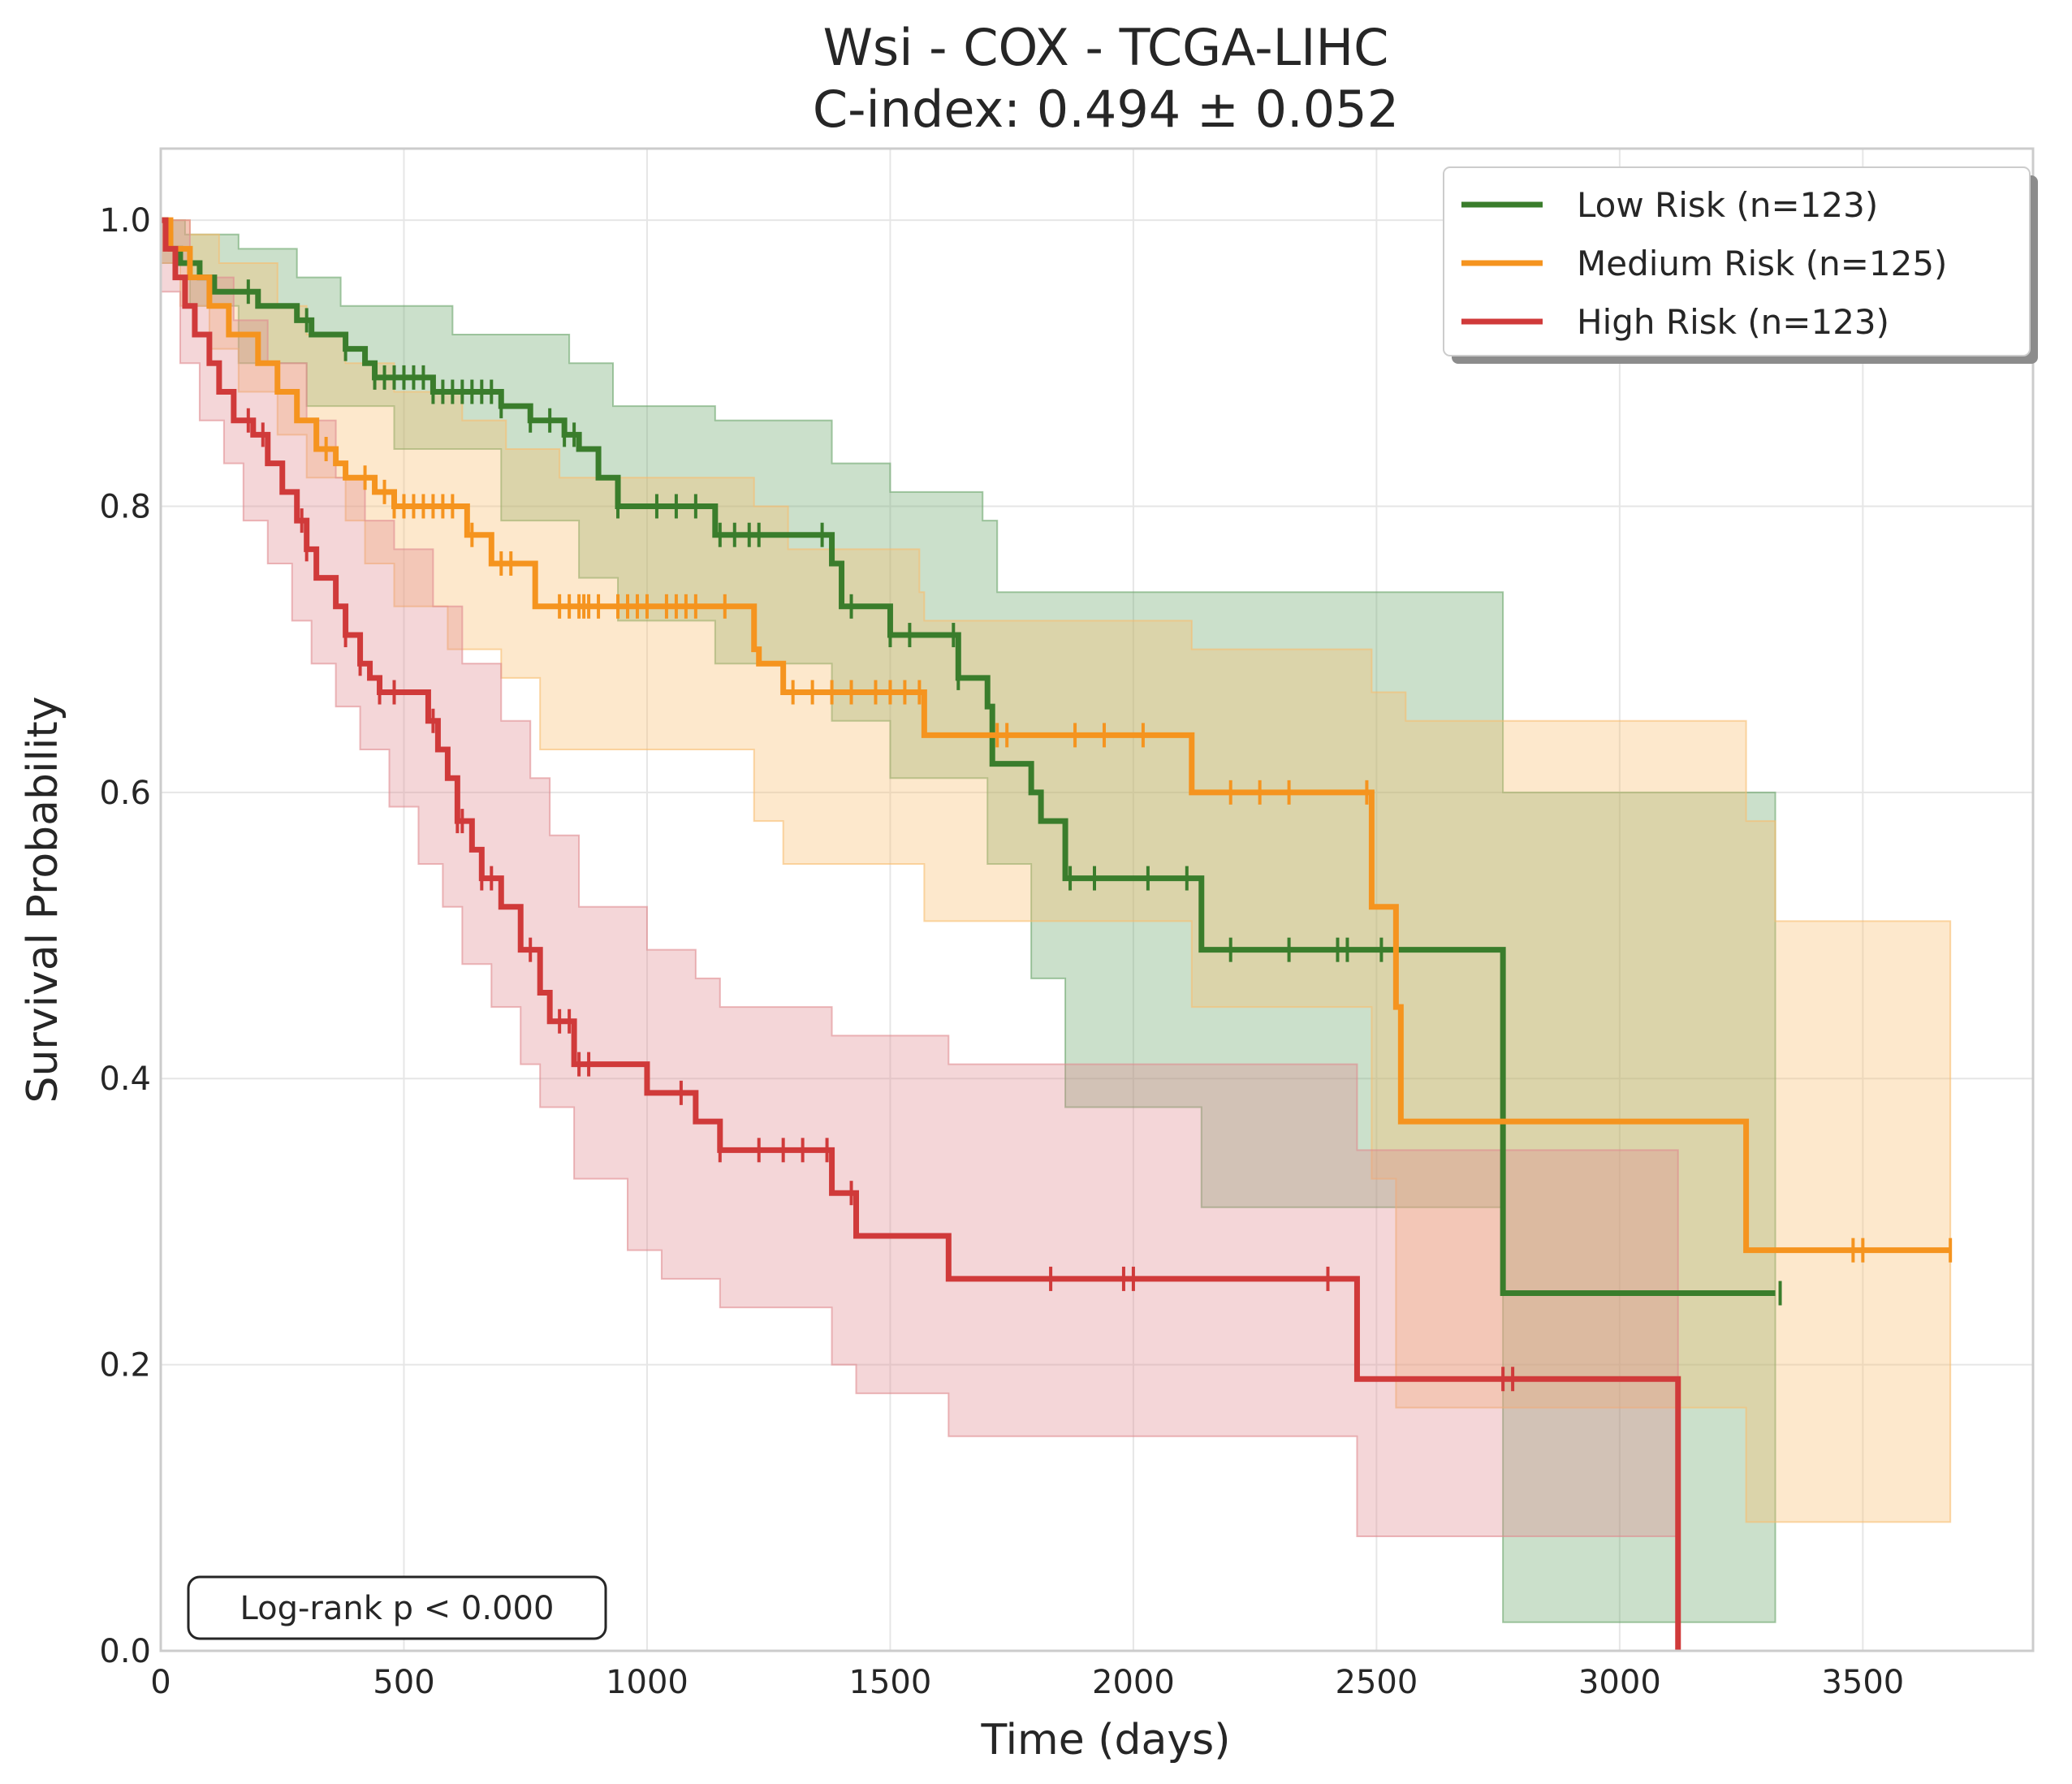 The height and width of the screenshot is (1784, 2072). I want to click on x-tick-label: 2500, so click(1377, 1682).